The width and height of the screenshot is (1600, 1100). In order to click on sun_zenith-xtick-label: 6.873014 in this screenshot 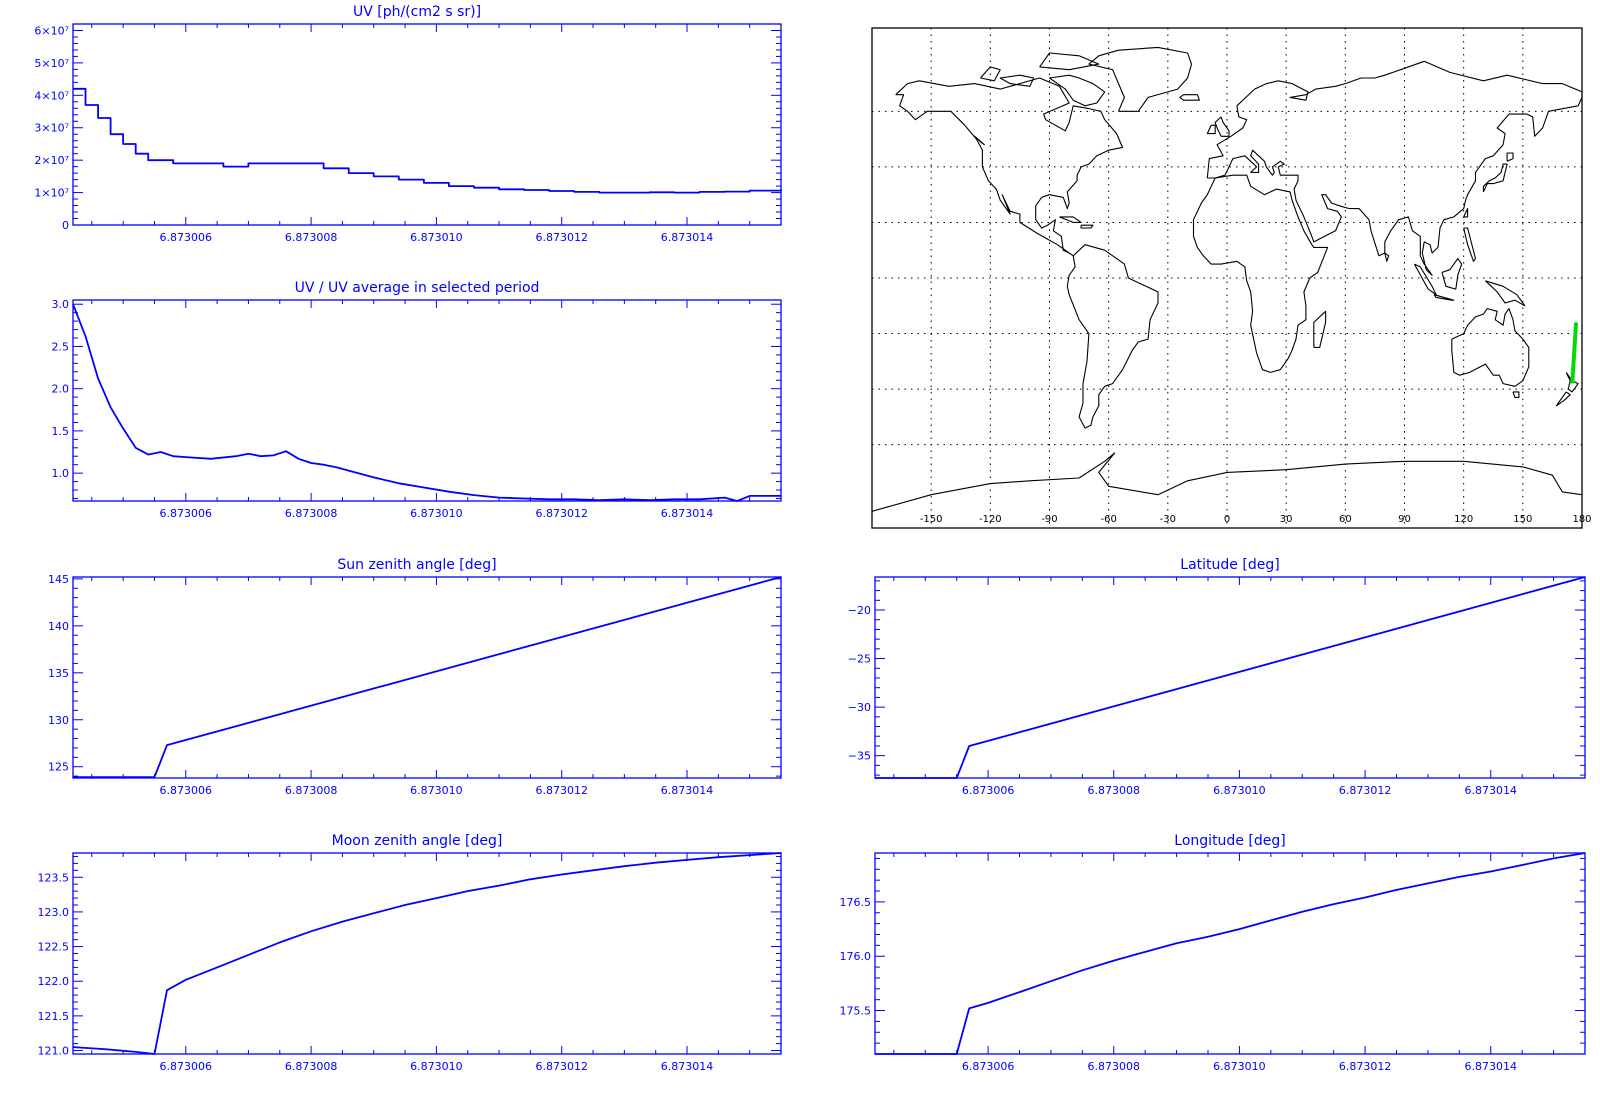, I will do `click(687, 790)`.